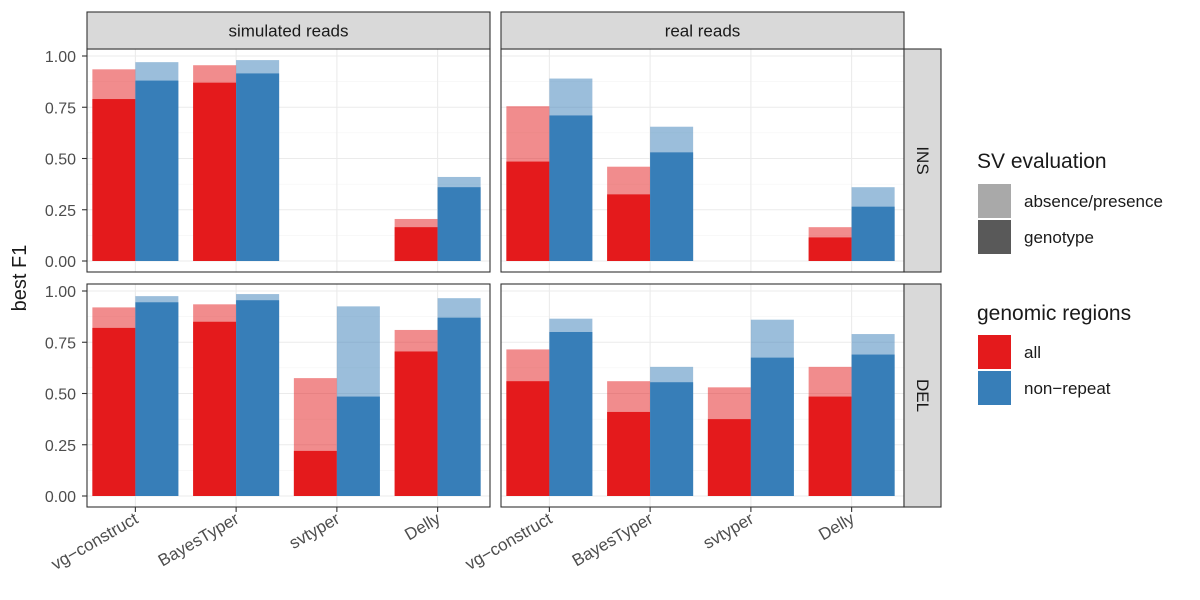  I want to click on facet-label-col: real reads, so click(703, 31).